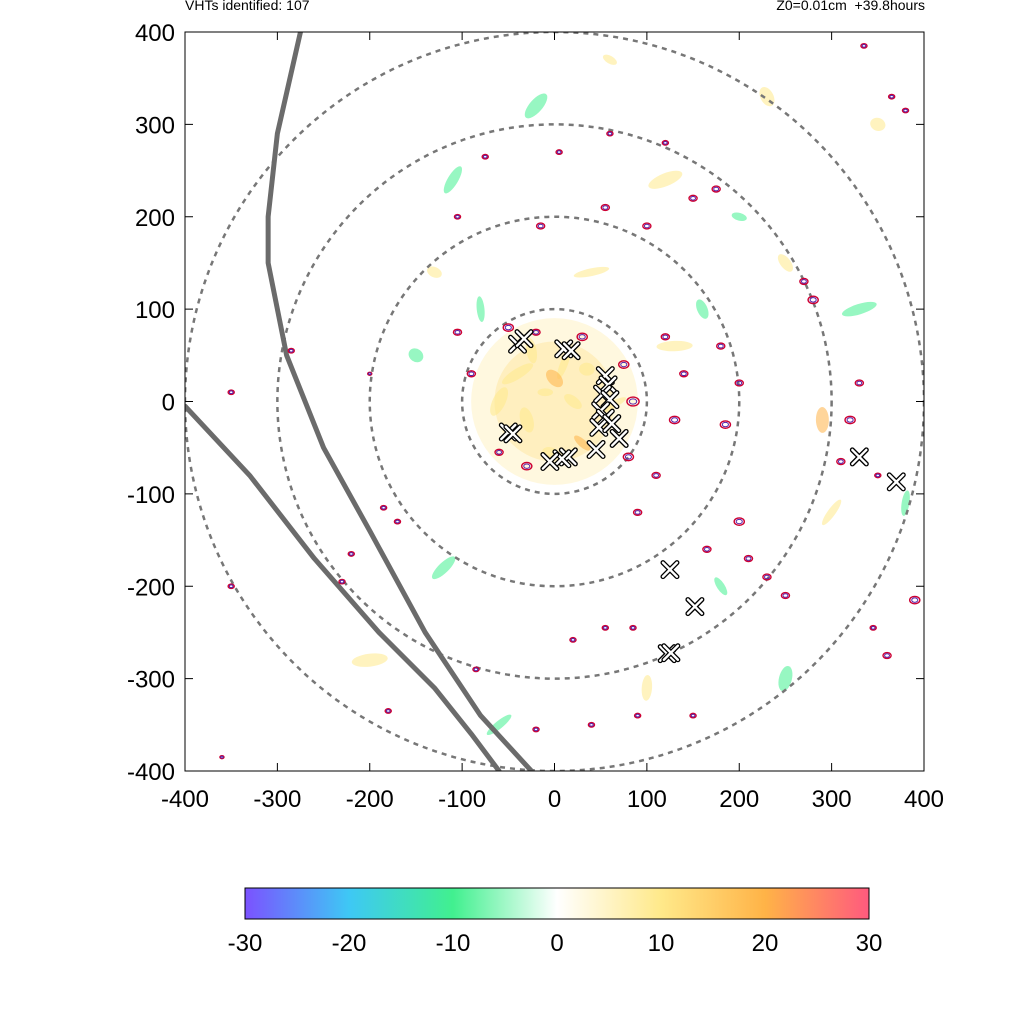 The width and height of the screenshot is (1024, 1024). Describe the element at coordinates (370, 799) in the screenshot. I see `x-tick-label: -200` at that location.